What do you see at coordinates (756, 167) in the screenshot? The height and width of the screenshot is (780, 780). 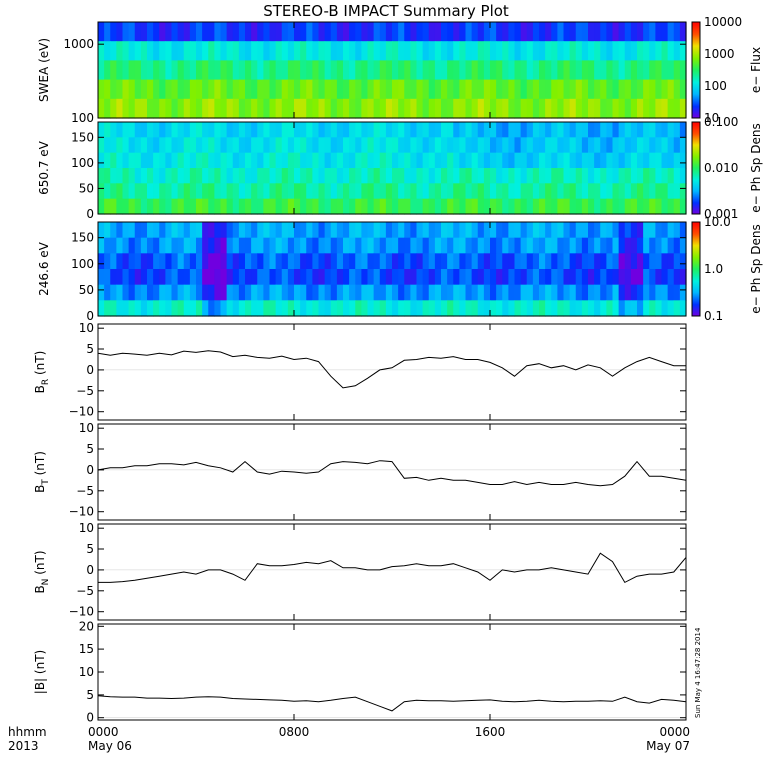 I see `colorbar-label: e− Ph Sp Dens` at bounding box center [756, 167].